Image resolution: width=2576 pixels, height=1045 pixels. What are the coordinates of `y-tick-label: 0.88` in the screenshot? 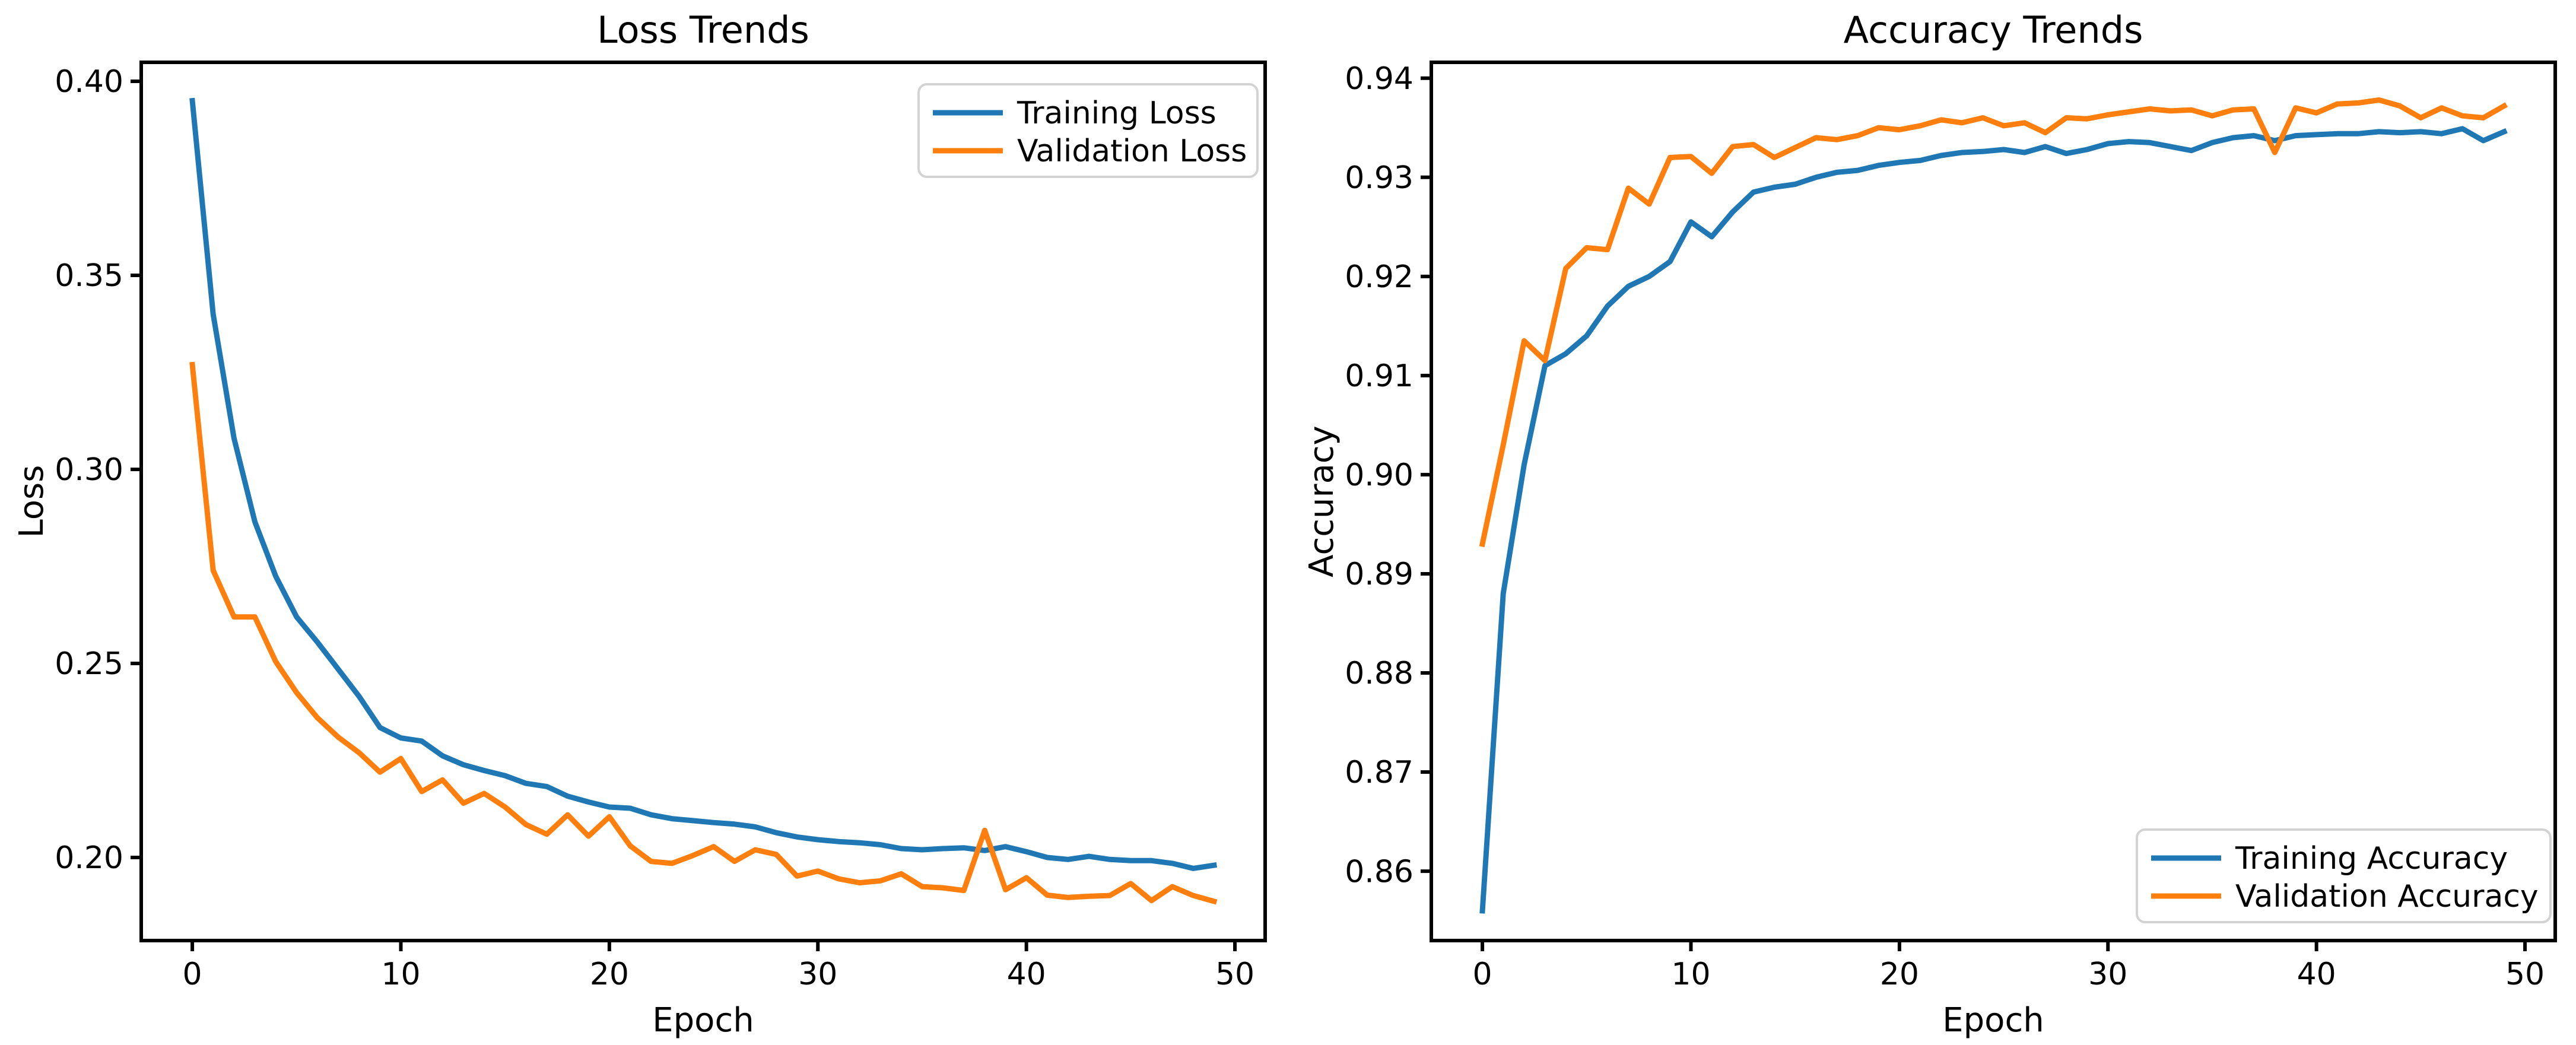 It's located at (1380, 673).